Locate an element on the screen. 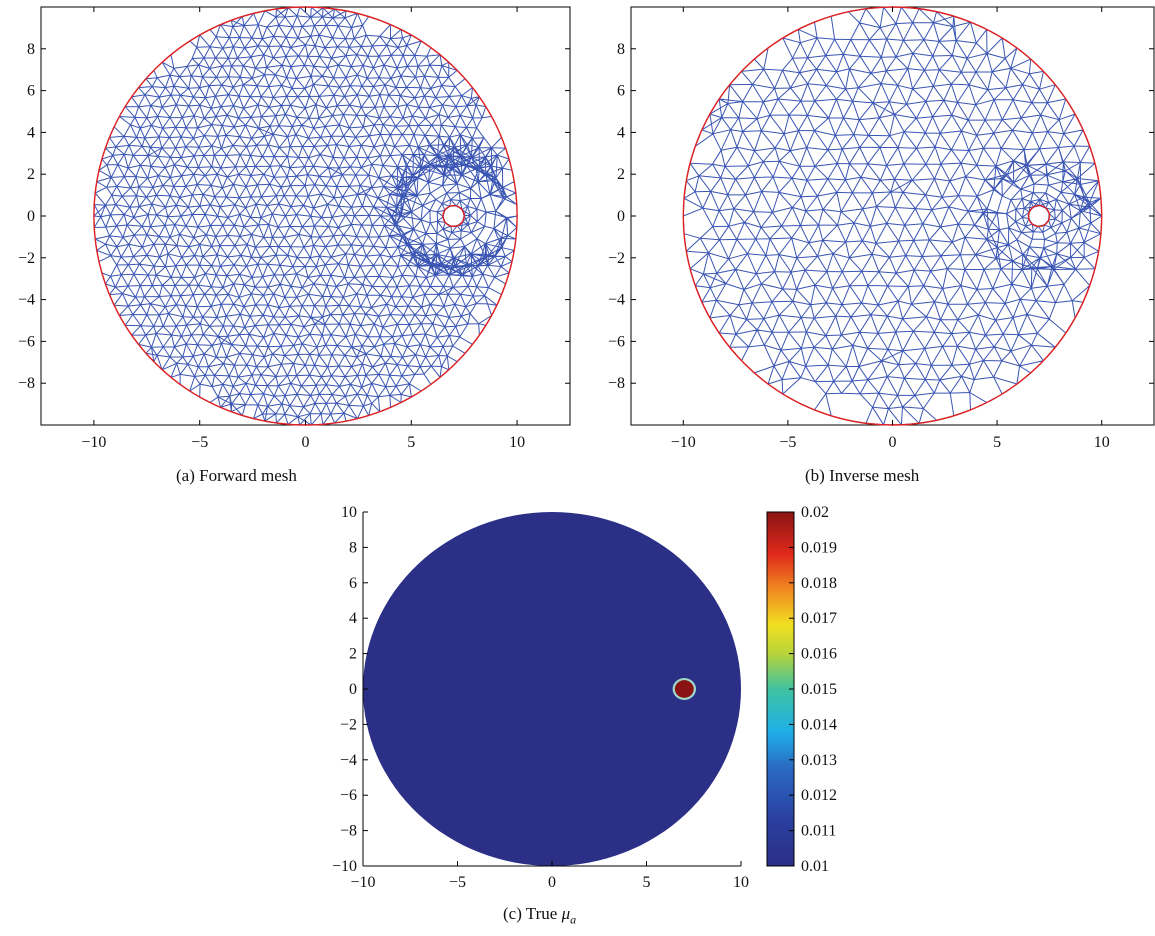  background-region is located at coordinates (552, 689).